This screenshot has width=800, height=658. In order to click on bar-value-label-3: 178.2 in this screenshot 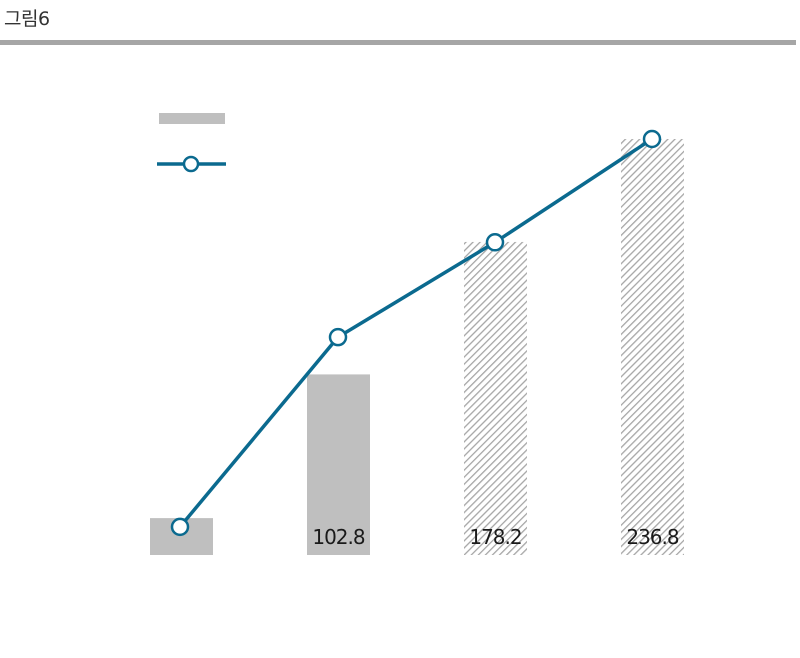, I will do `click(495, 537)`.